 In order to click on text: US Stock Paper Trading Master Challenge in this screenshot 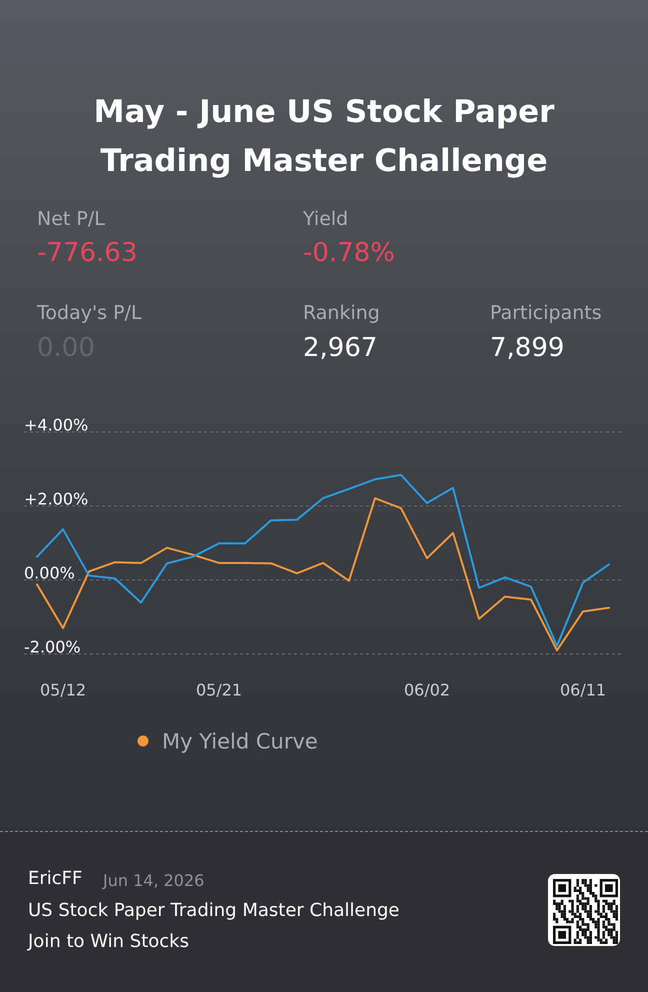, I will do `click(214, 910)`.